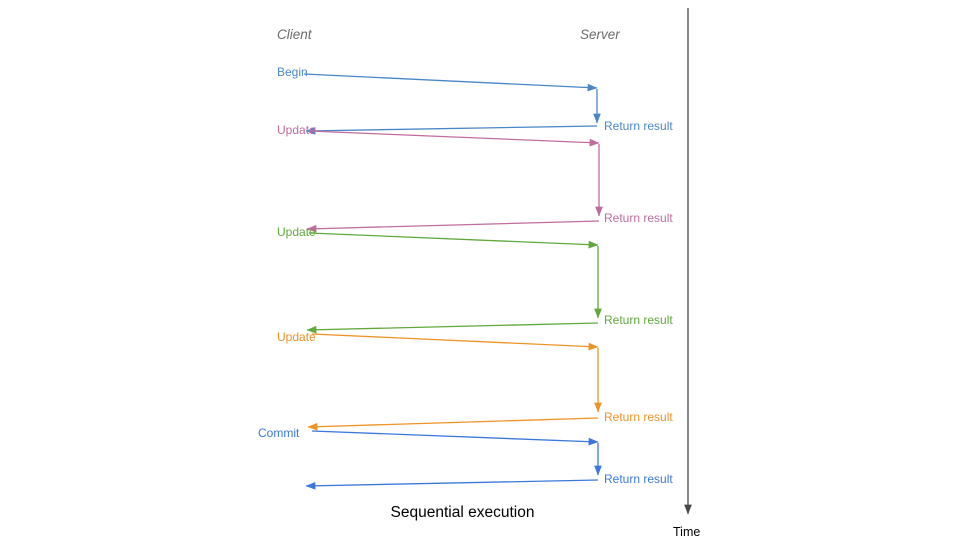 The width and height of the screenshot is (960, 540). What do you see at coordinates (452, 484) in the screenshot?
I see `commit-return-line` at bounding box center [452, 484].